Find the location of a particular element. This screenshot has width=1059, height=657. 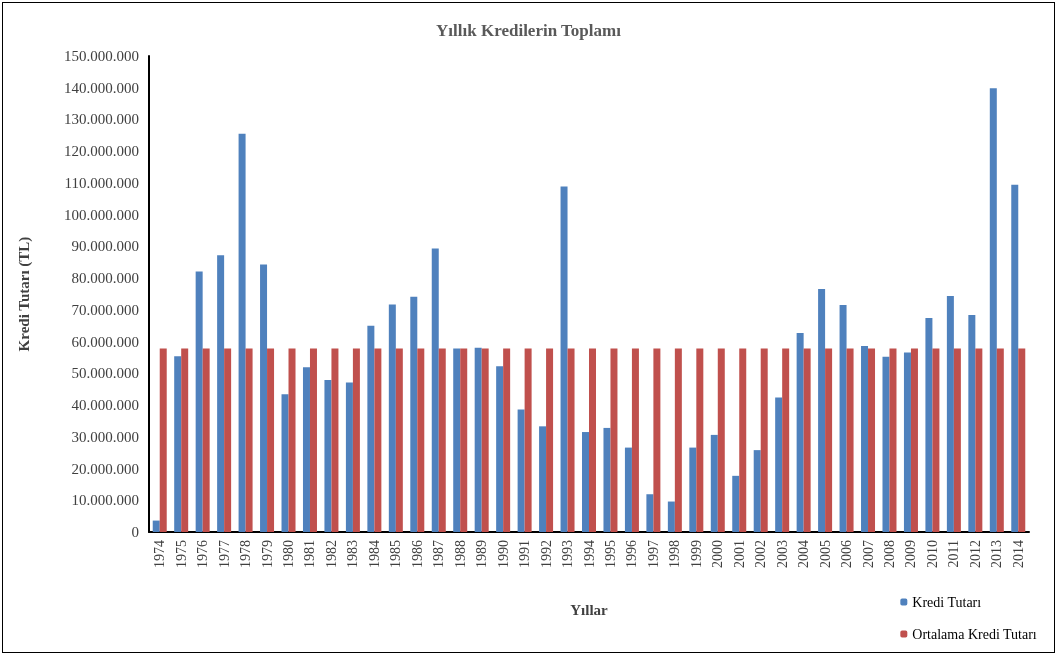

x-tick-label: 2006 is located at coordinates (847, 554).